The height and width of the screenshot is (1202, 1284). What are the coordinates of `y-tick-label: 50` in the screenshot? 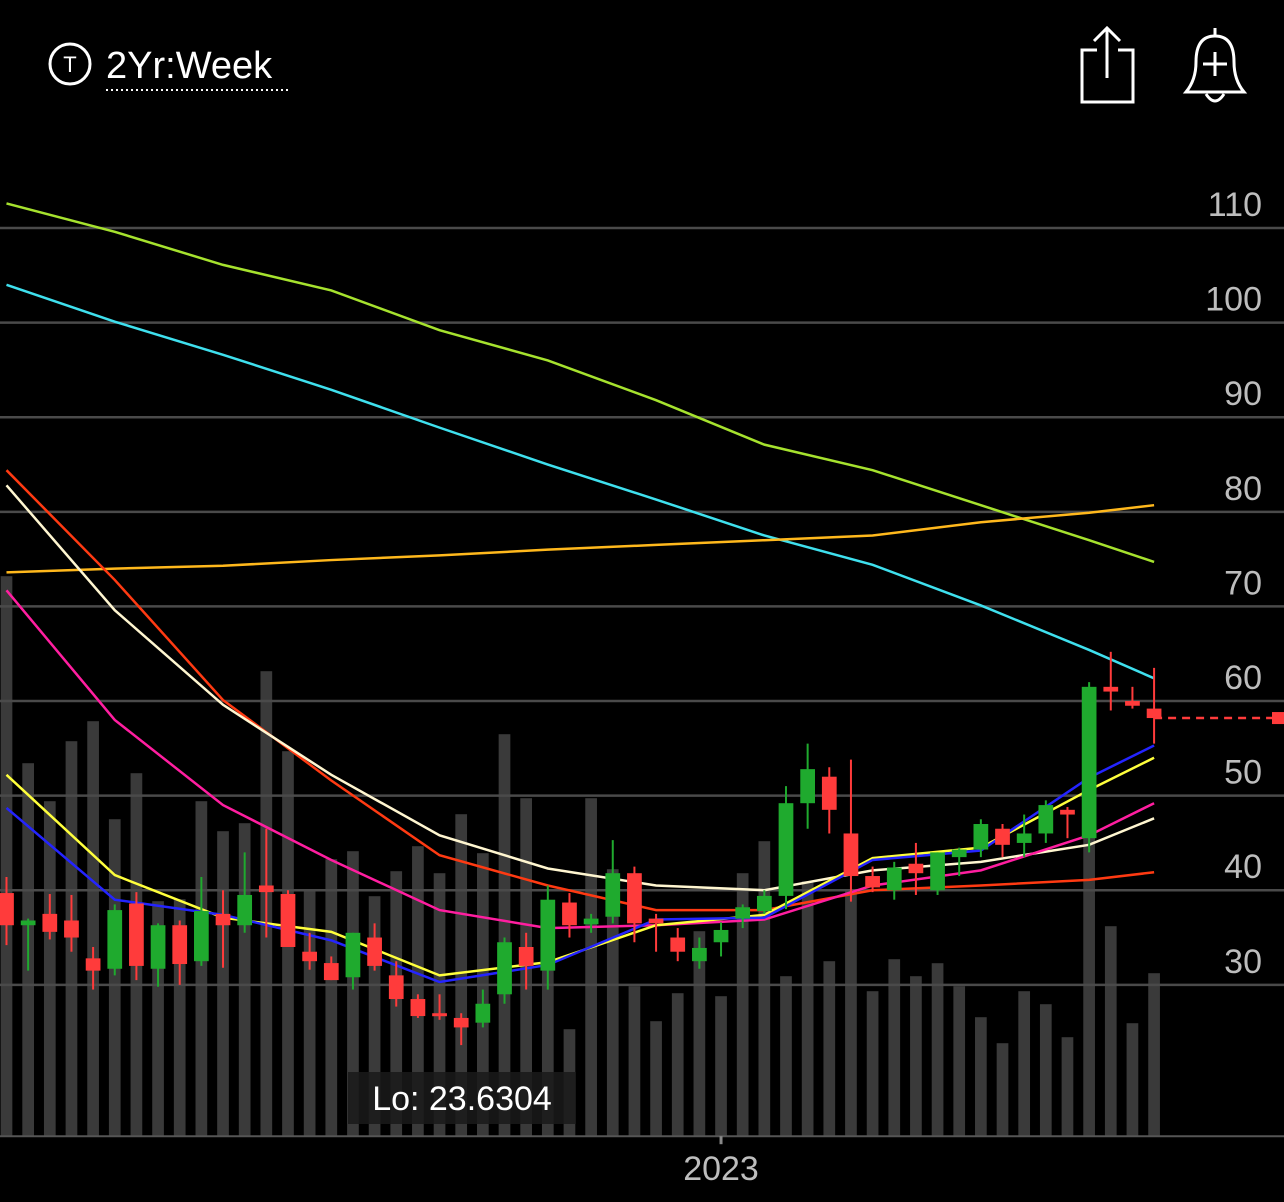 It's located at (1243, 773).